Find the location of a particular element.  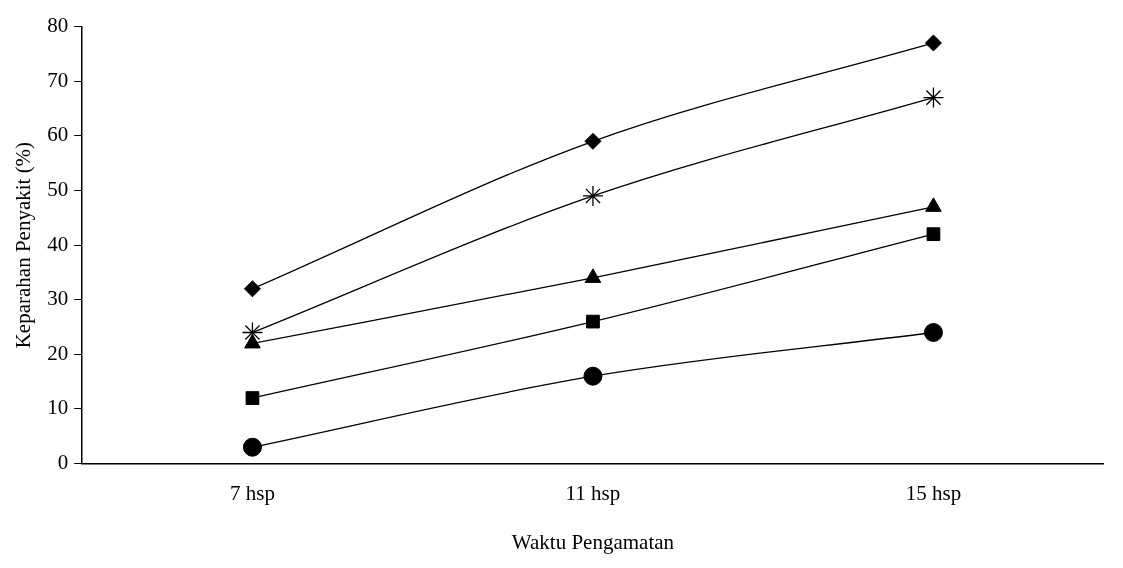

x-tick-label: 11 hsp is located at coordinates (593, 492).